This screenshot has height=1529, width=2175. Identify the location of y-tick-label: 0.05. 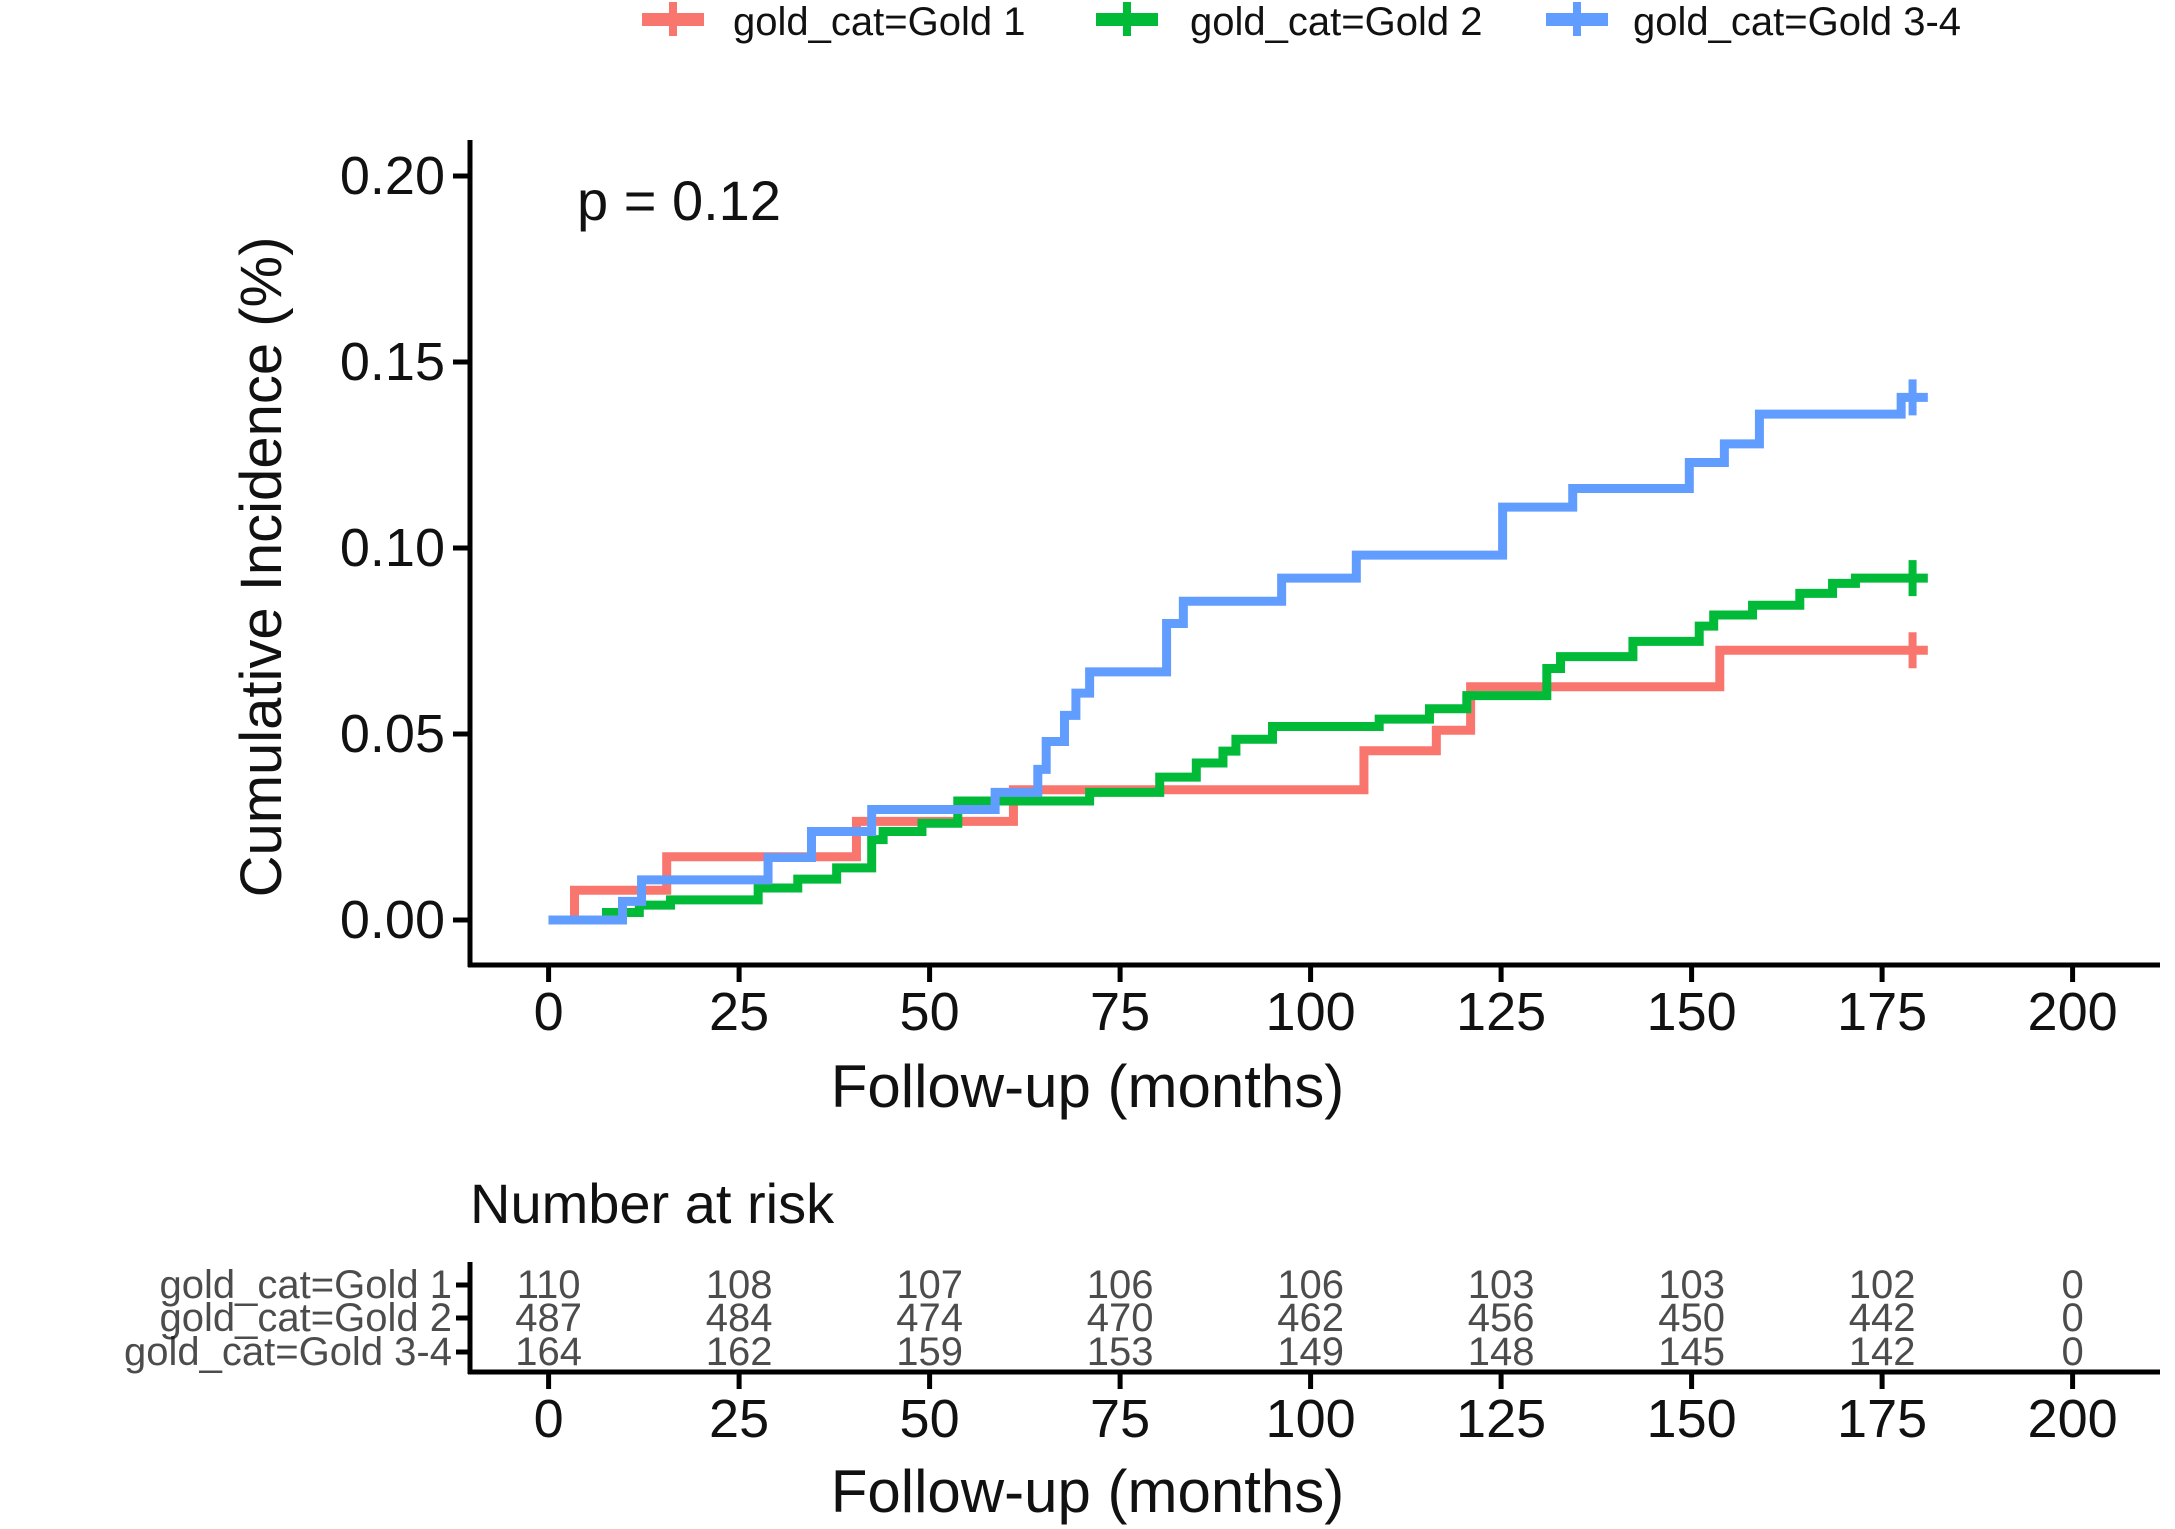
(392, 734).